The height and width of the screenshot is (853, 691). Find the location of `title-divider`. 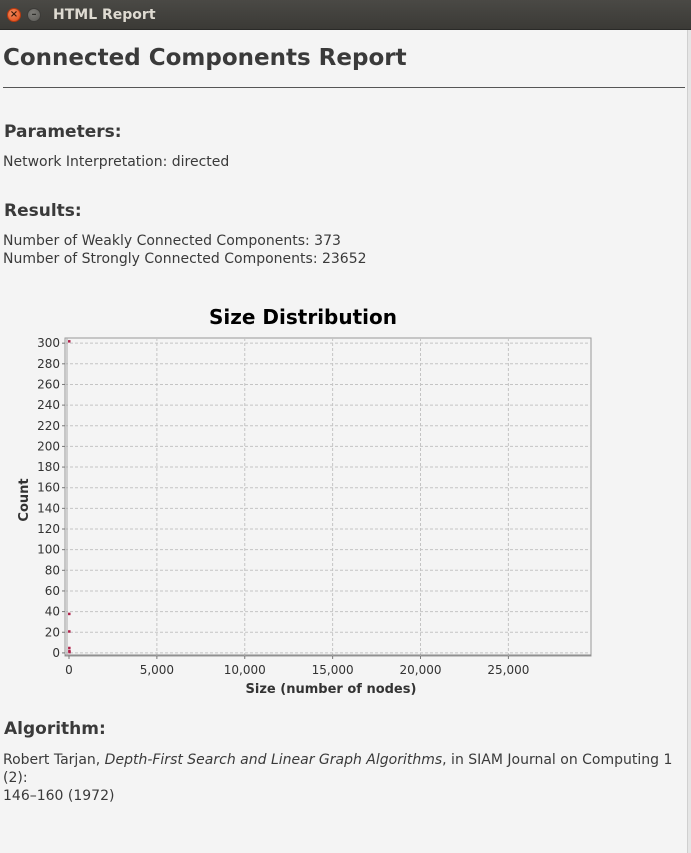

title-divider is located at coordinates (344, 87).